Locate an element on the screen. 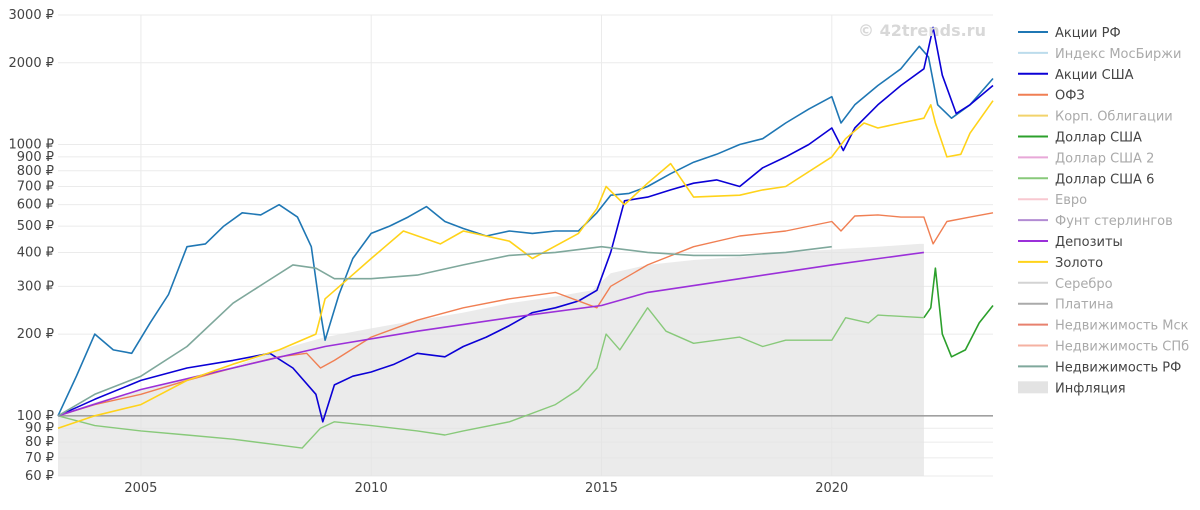 Image resolution: width=1200 pixels, height=510 pixels. y-tick-label: 80 ₽ is located at coordinates (39, 442).